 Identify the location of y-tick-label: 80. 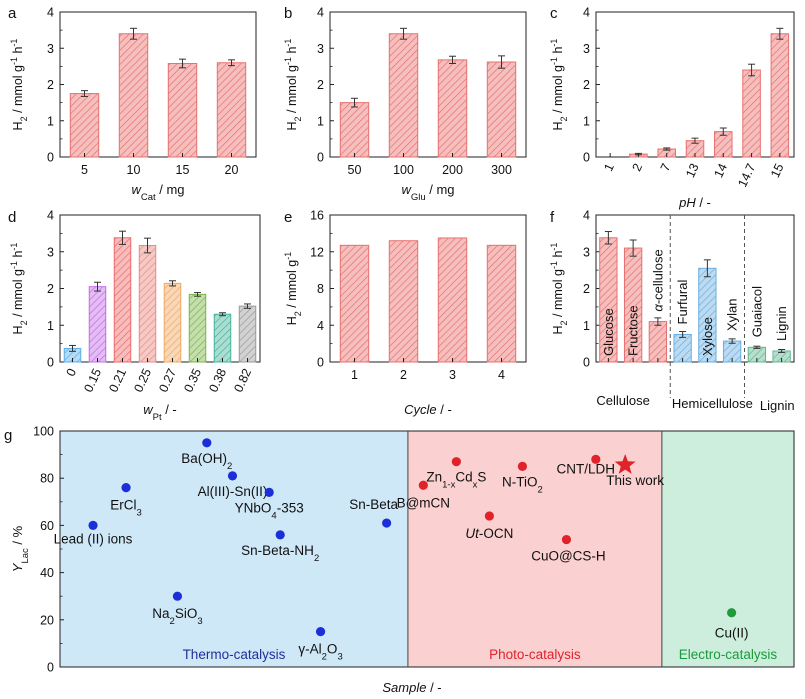
(47, 479).